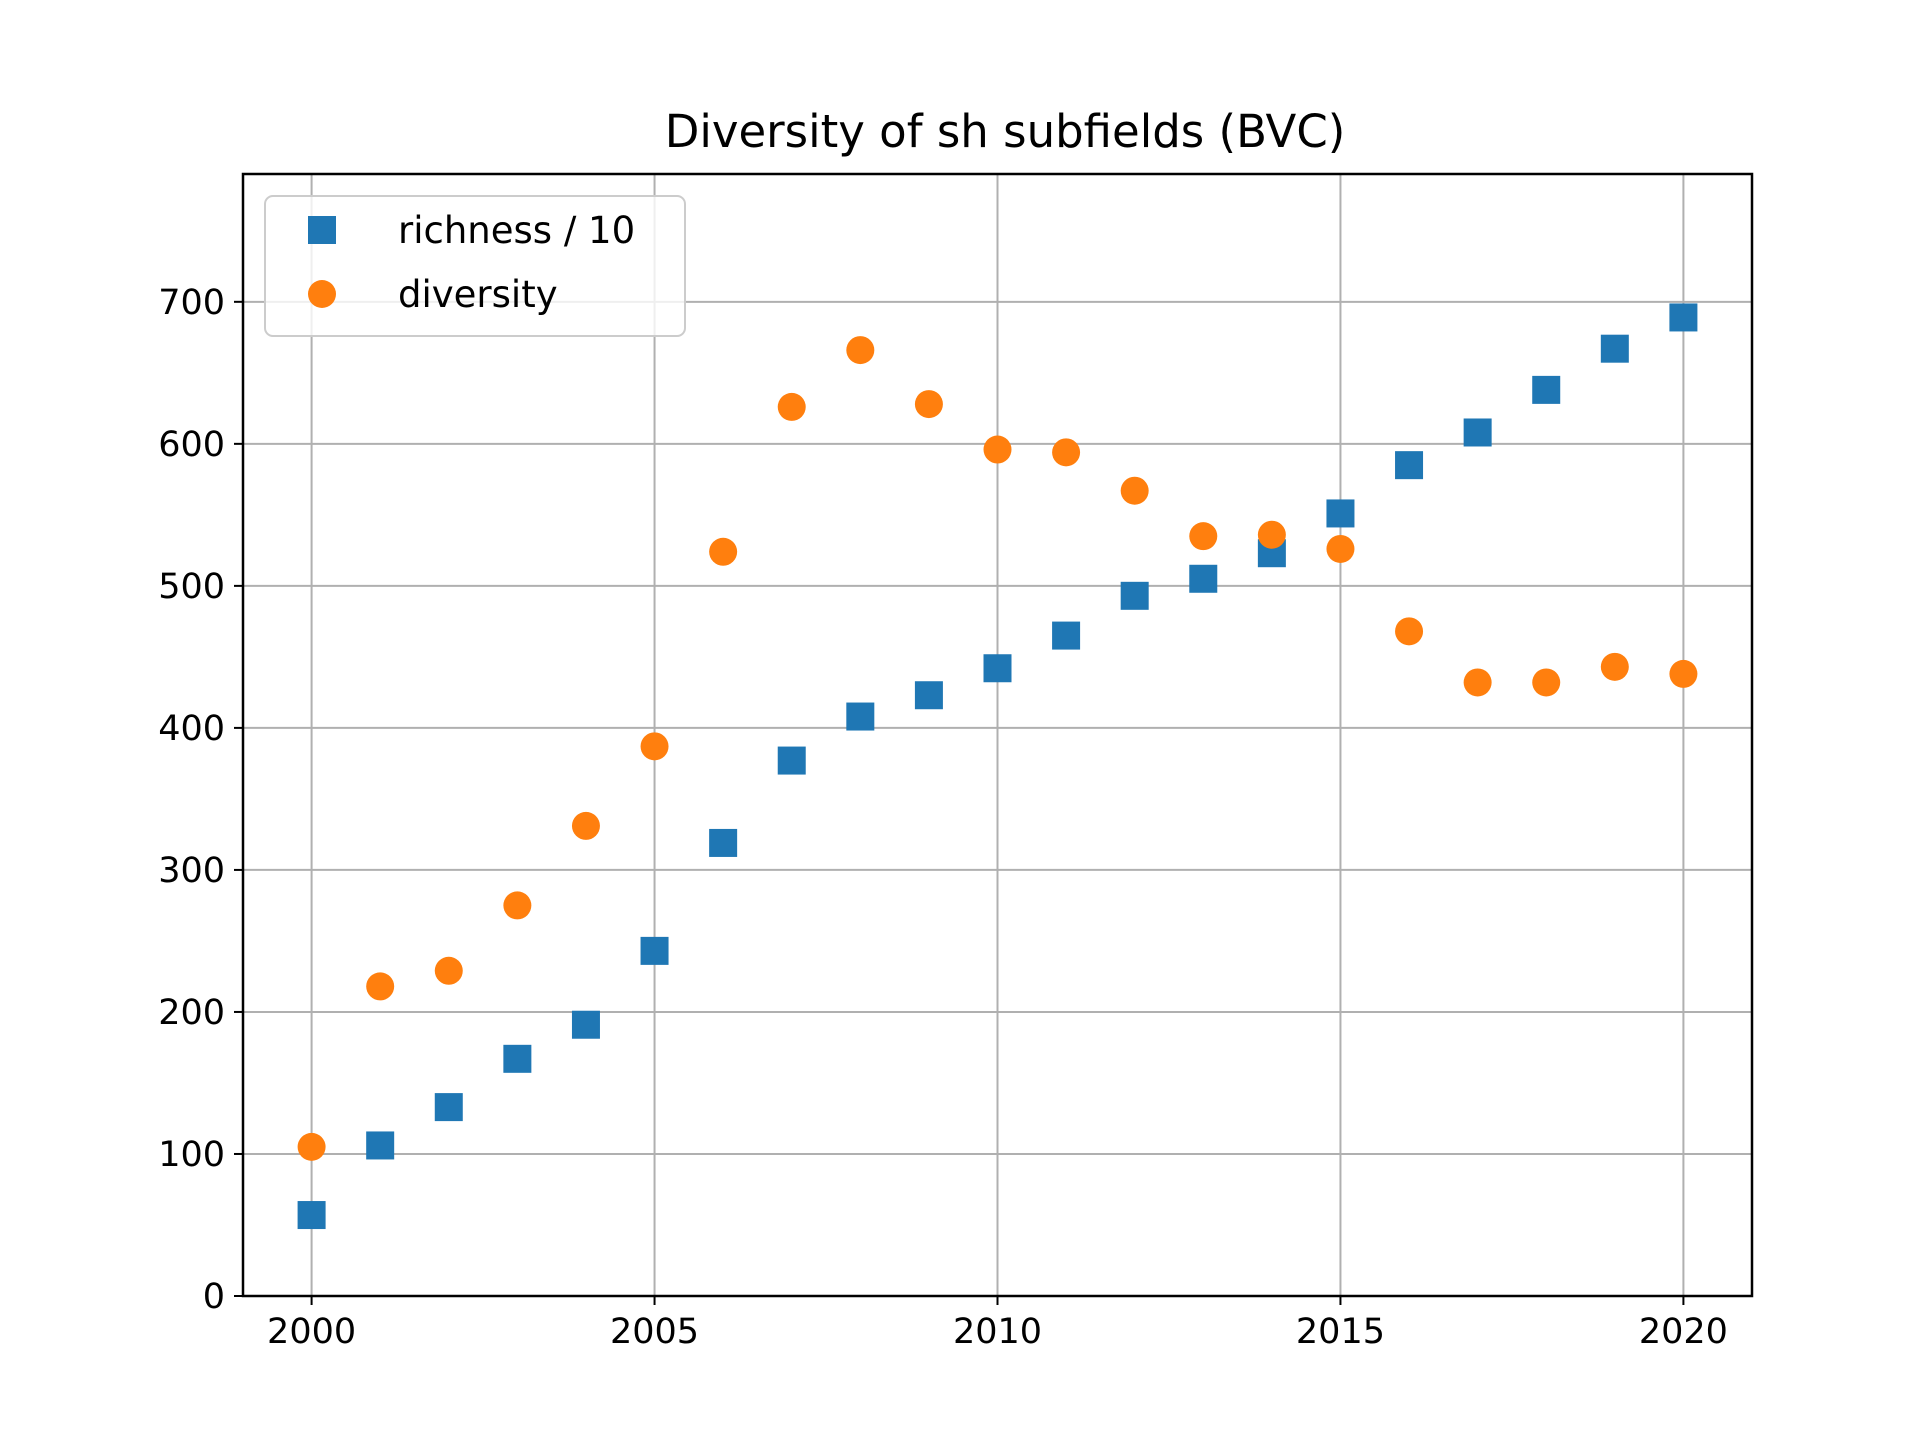 Image resolution: width=1920 pixels, height=1440 pixels. What do you see at coordinates (191, 1155) in the screenshot?
I see `tick-label-y-100: 100` at bounding box center [191, 1155].